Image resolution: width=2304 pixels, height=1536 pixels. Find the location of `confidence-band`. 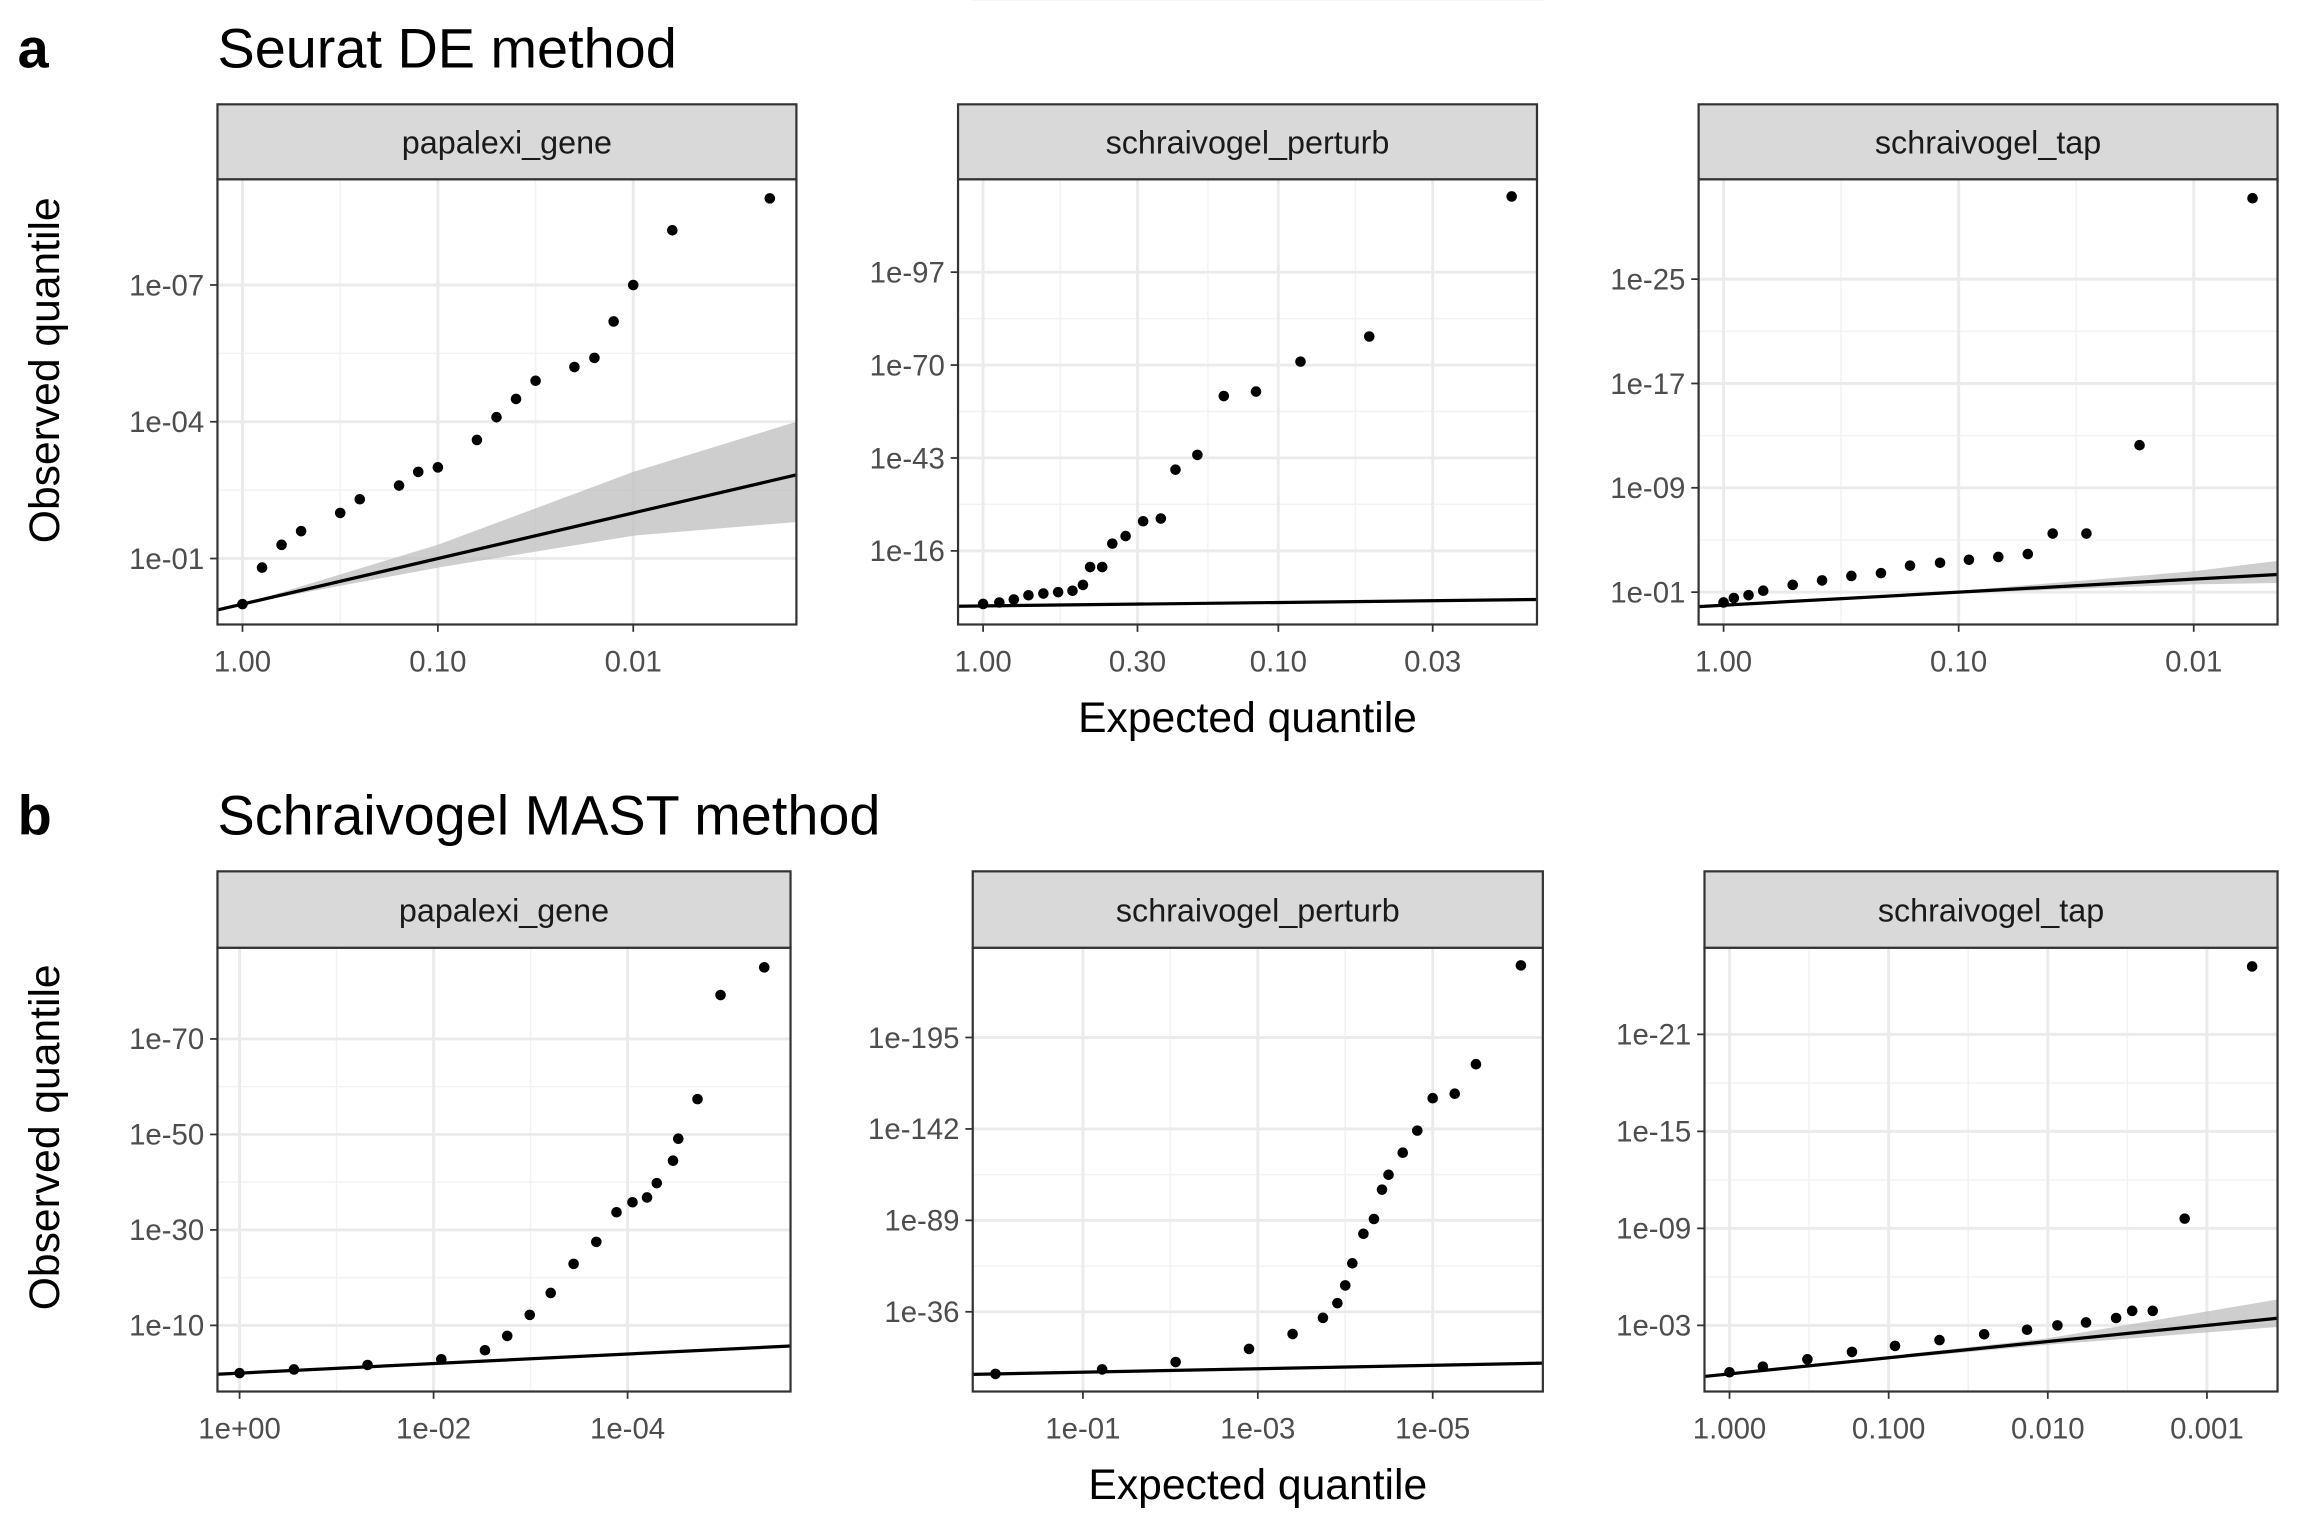

confidence-band is located at coordinates (519, 513).